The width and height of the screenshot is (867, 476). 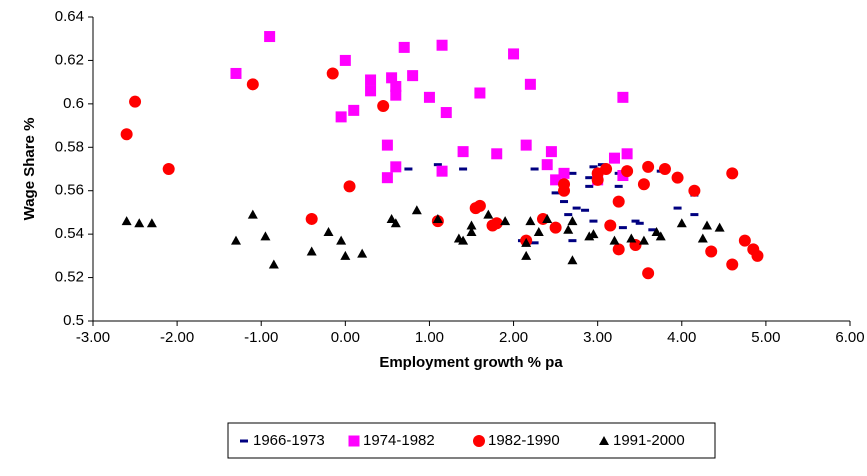 I want to click on x-tick-label: 3.00, so click(x=597, y=337).